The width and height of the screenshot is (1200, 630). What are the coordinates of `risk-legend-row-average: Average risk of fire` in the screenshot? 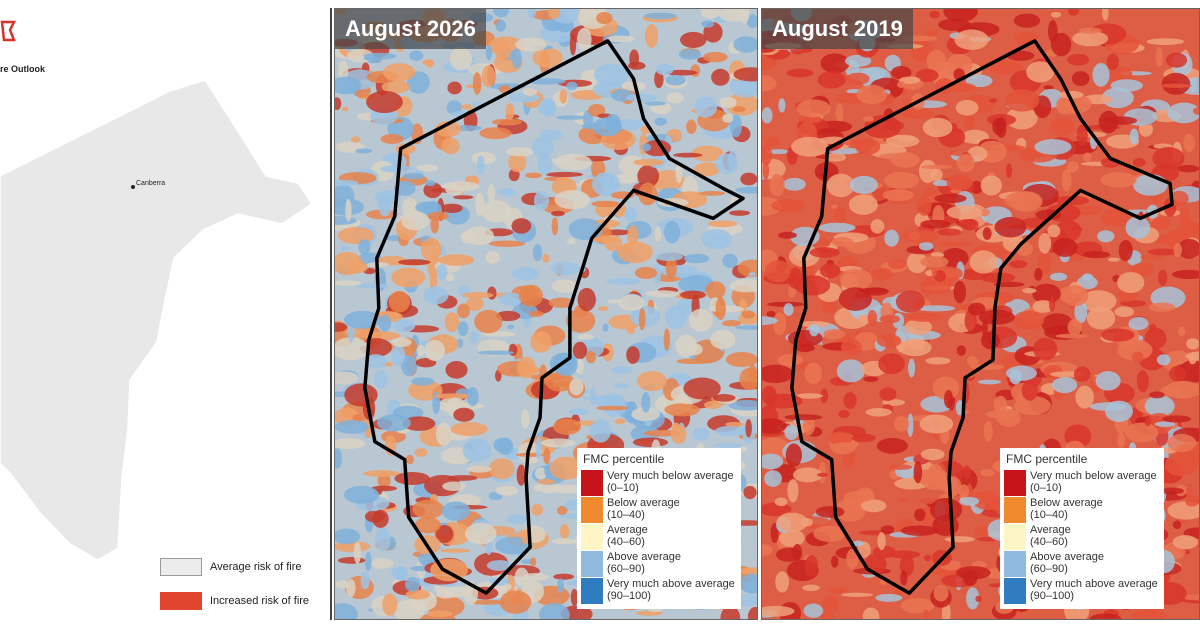 It's located at (234, 567).